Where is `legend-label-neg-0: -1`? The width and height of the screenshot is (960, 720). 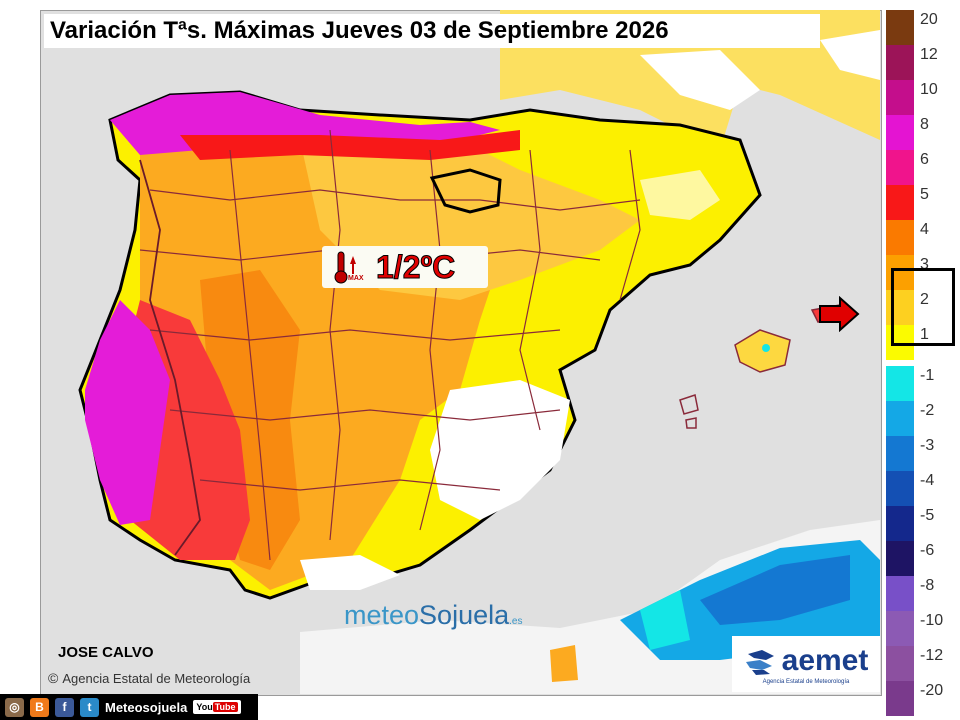 legend-label-neg-0: -1 is located at coordinates (927, 375).